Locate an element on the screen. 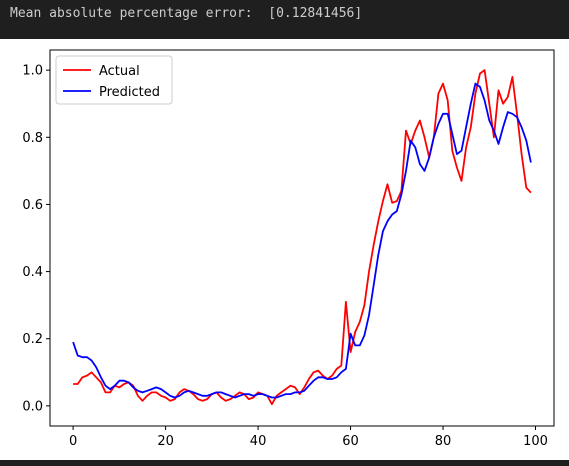 Image resolution: width=569 pixels, height=466 pixels. legend: Actual Predicted is located at coordinates (114, 80).